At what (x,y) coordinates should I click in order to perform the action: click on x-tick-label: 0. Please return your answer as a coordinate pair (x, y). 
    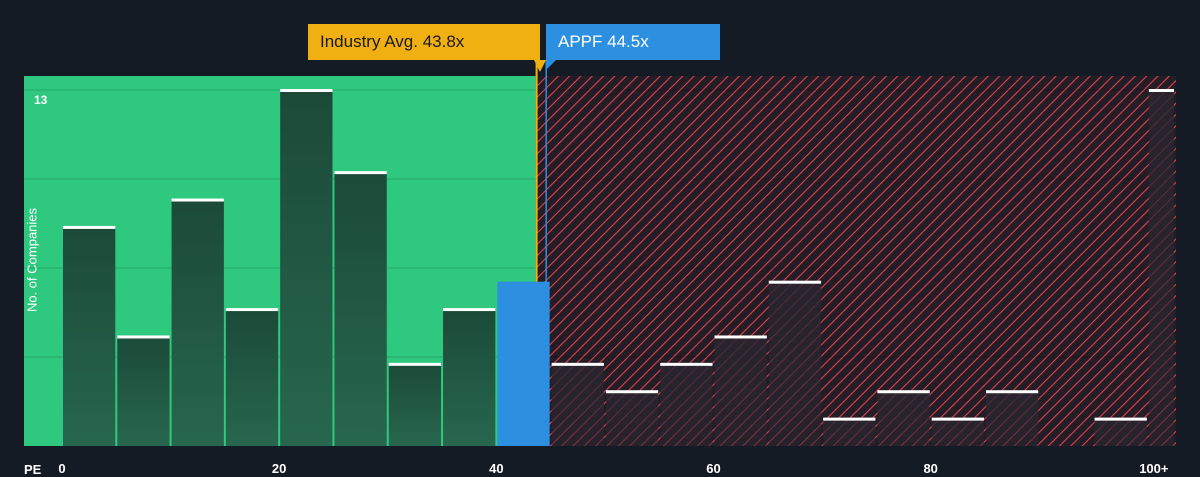
    Looking at the image, I should click on (61, 468).